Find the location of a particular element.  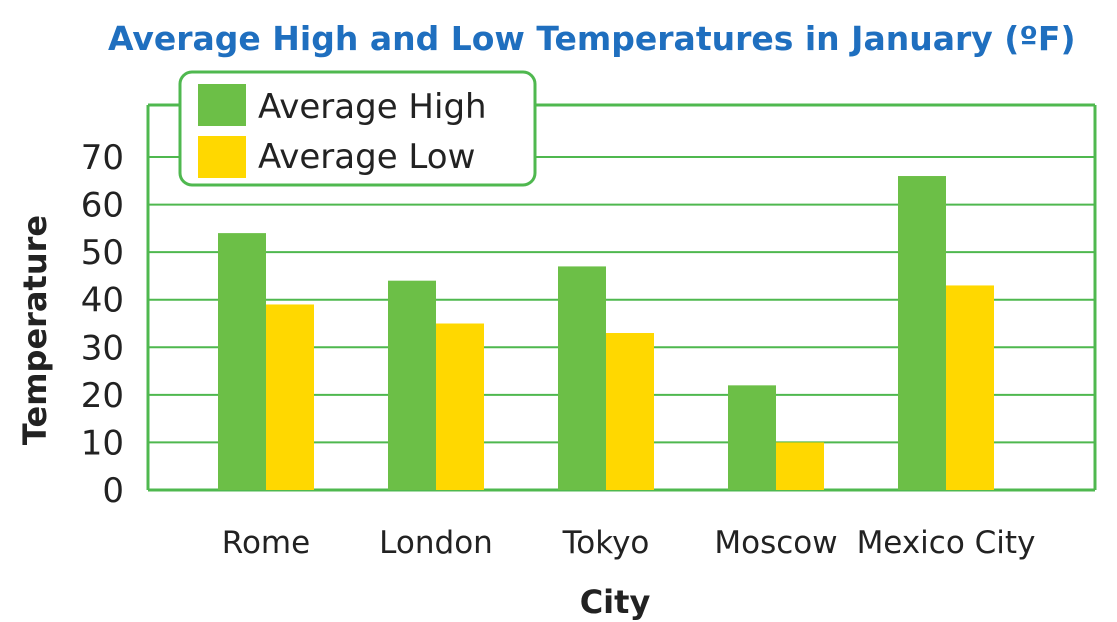

x-tick-label: Tokyo is located at coordinates (606, 543).